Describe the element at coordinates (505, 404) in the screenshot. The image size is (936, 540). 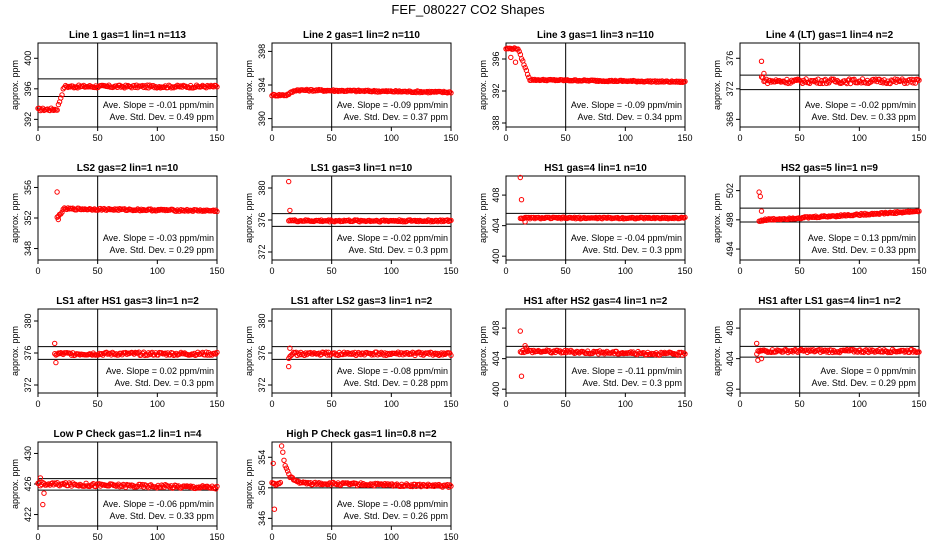
I see `x-tick-label: 0` at that location.